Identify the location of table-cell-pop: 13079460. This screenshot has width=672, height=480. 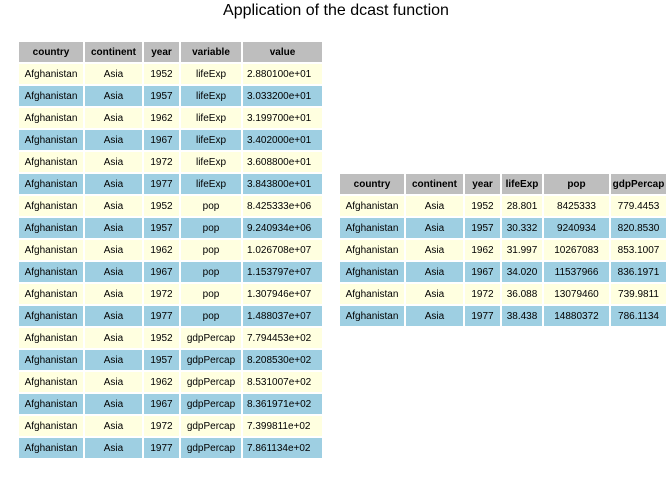
(576, 294).